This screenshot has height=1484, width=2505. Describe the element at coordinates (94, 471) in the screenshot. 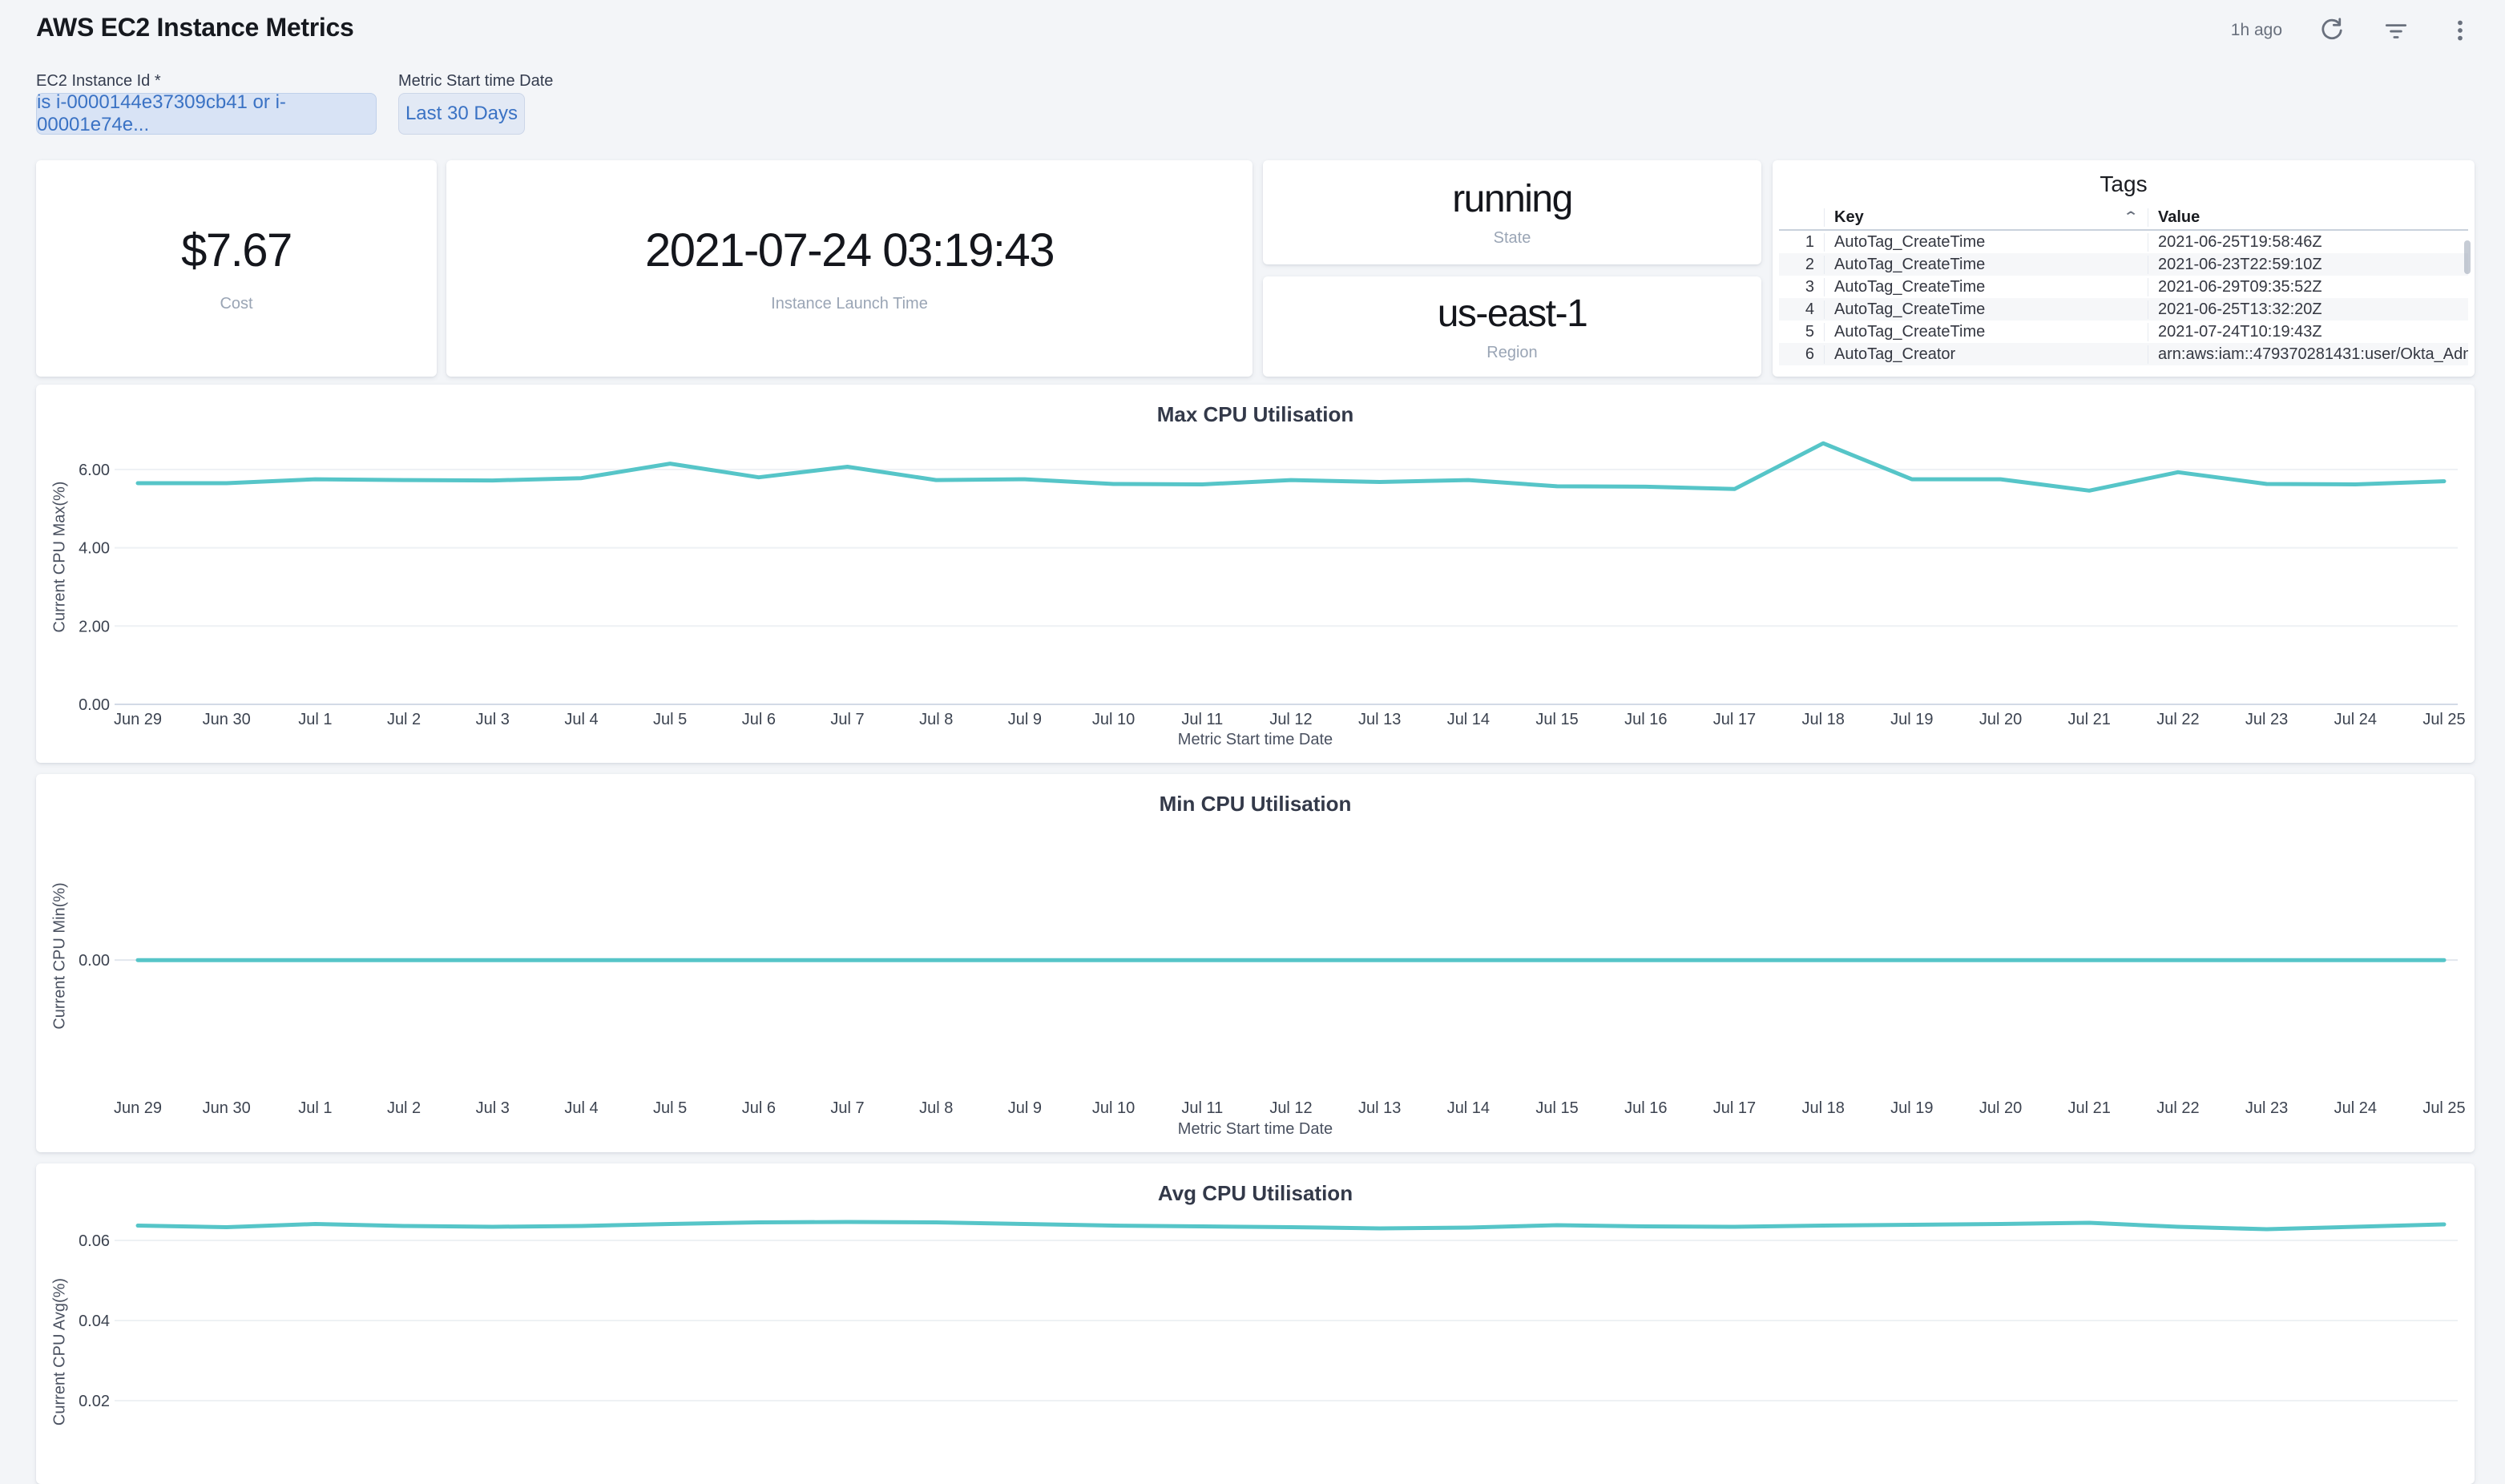

I see `svg-text: 6.00` at that location.